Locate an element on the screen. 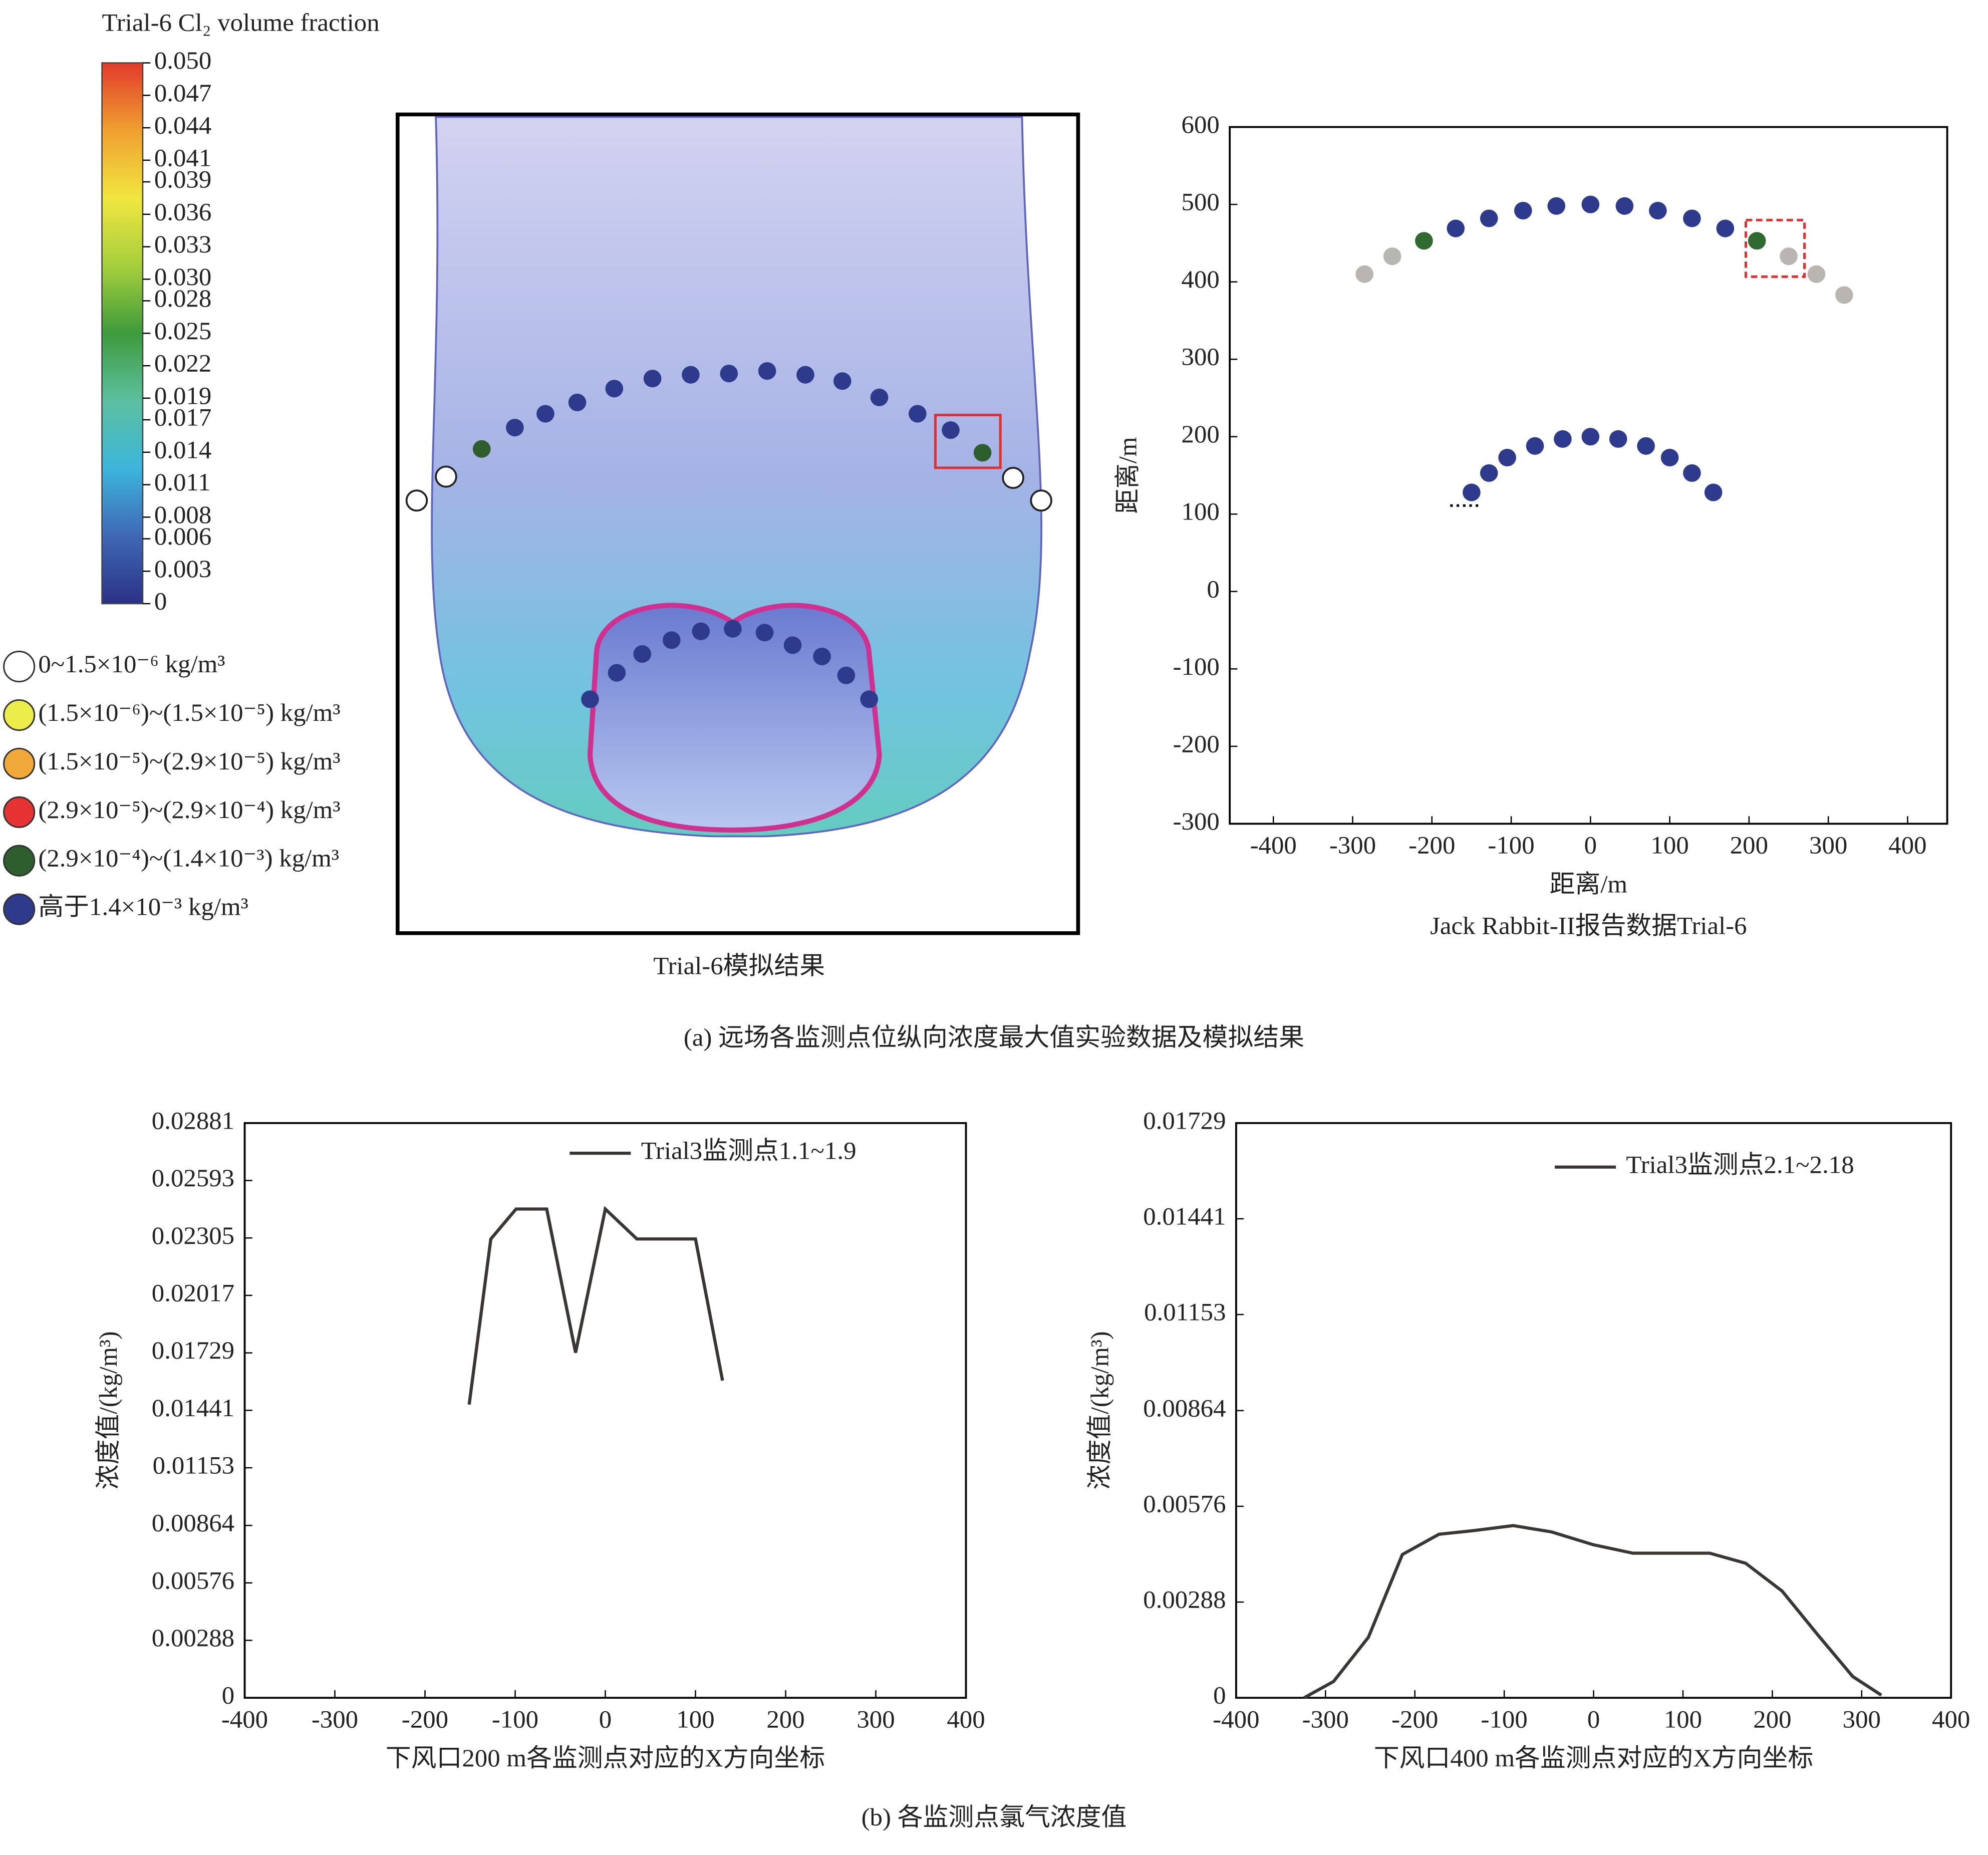  y-tick-label: 0.00576 is located at coordinates (1184, 1504).